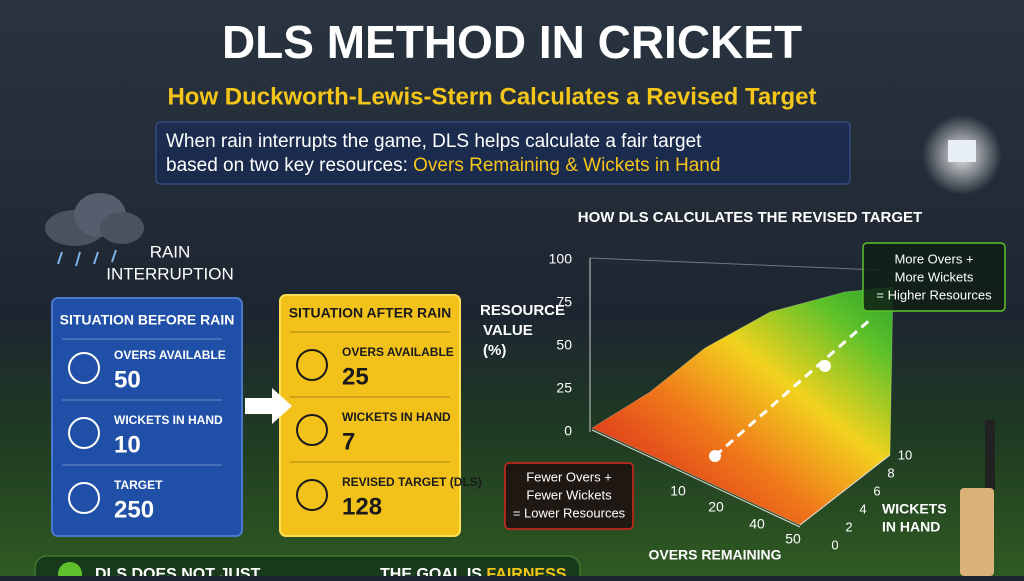 Image resolution: width=1024 pixels, height=581 pixels. Describe the element at coordinates (564, 345) in the screenshot. I see `y-tick-label: 50` at that location.